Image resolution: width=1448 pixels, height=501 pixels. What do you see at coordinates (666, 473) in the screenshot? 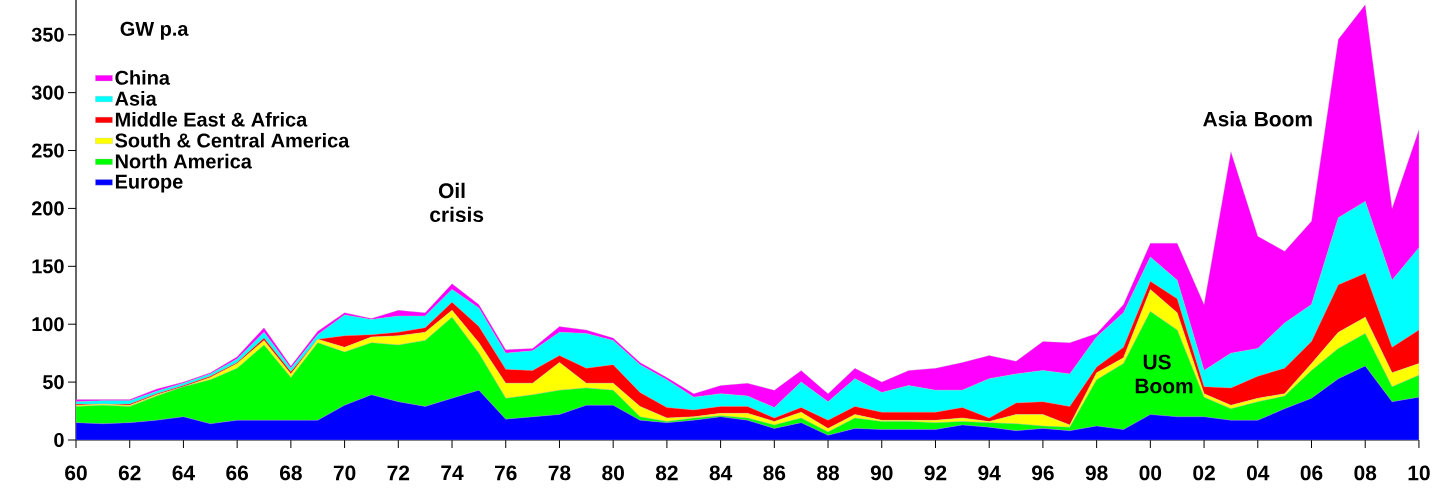
I see `x-tick-label: 82` at bounding box center [666, 473].